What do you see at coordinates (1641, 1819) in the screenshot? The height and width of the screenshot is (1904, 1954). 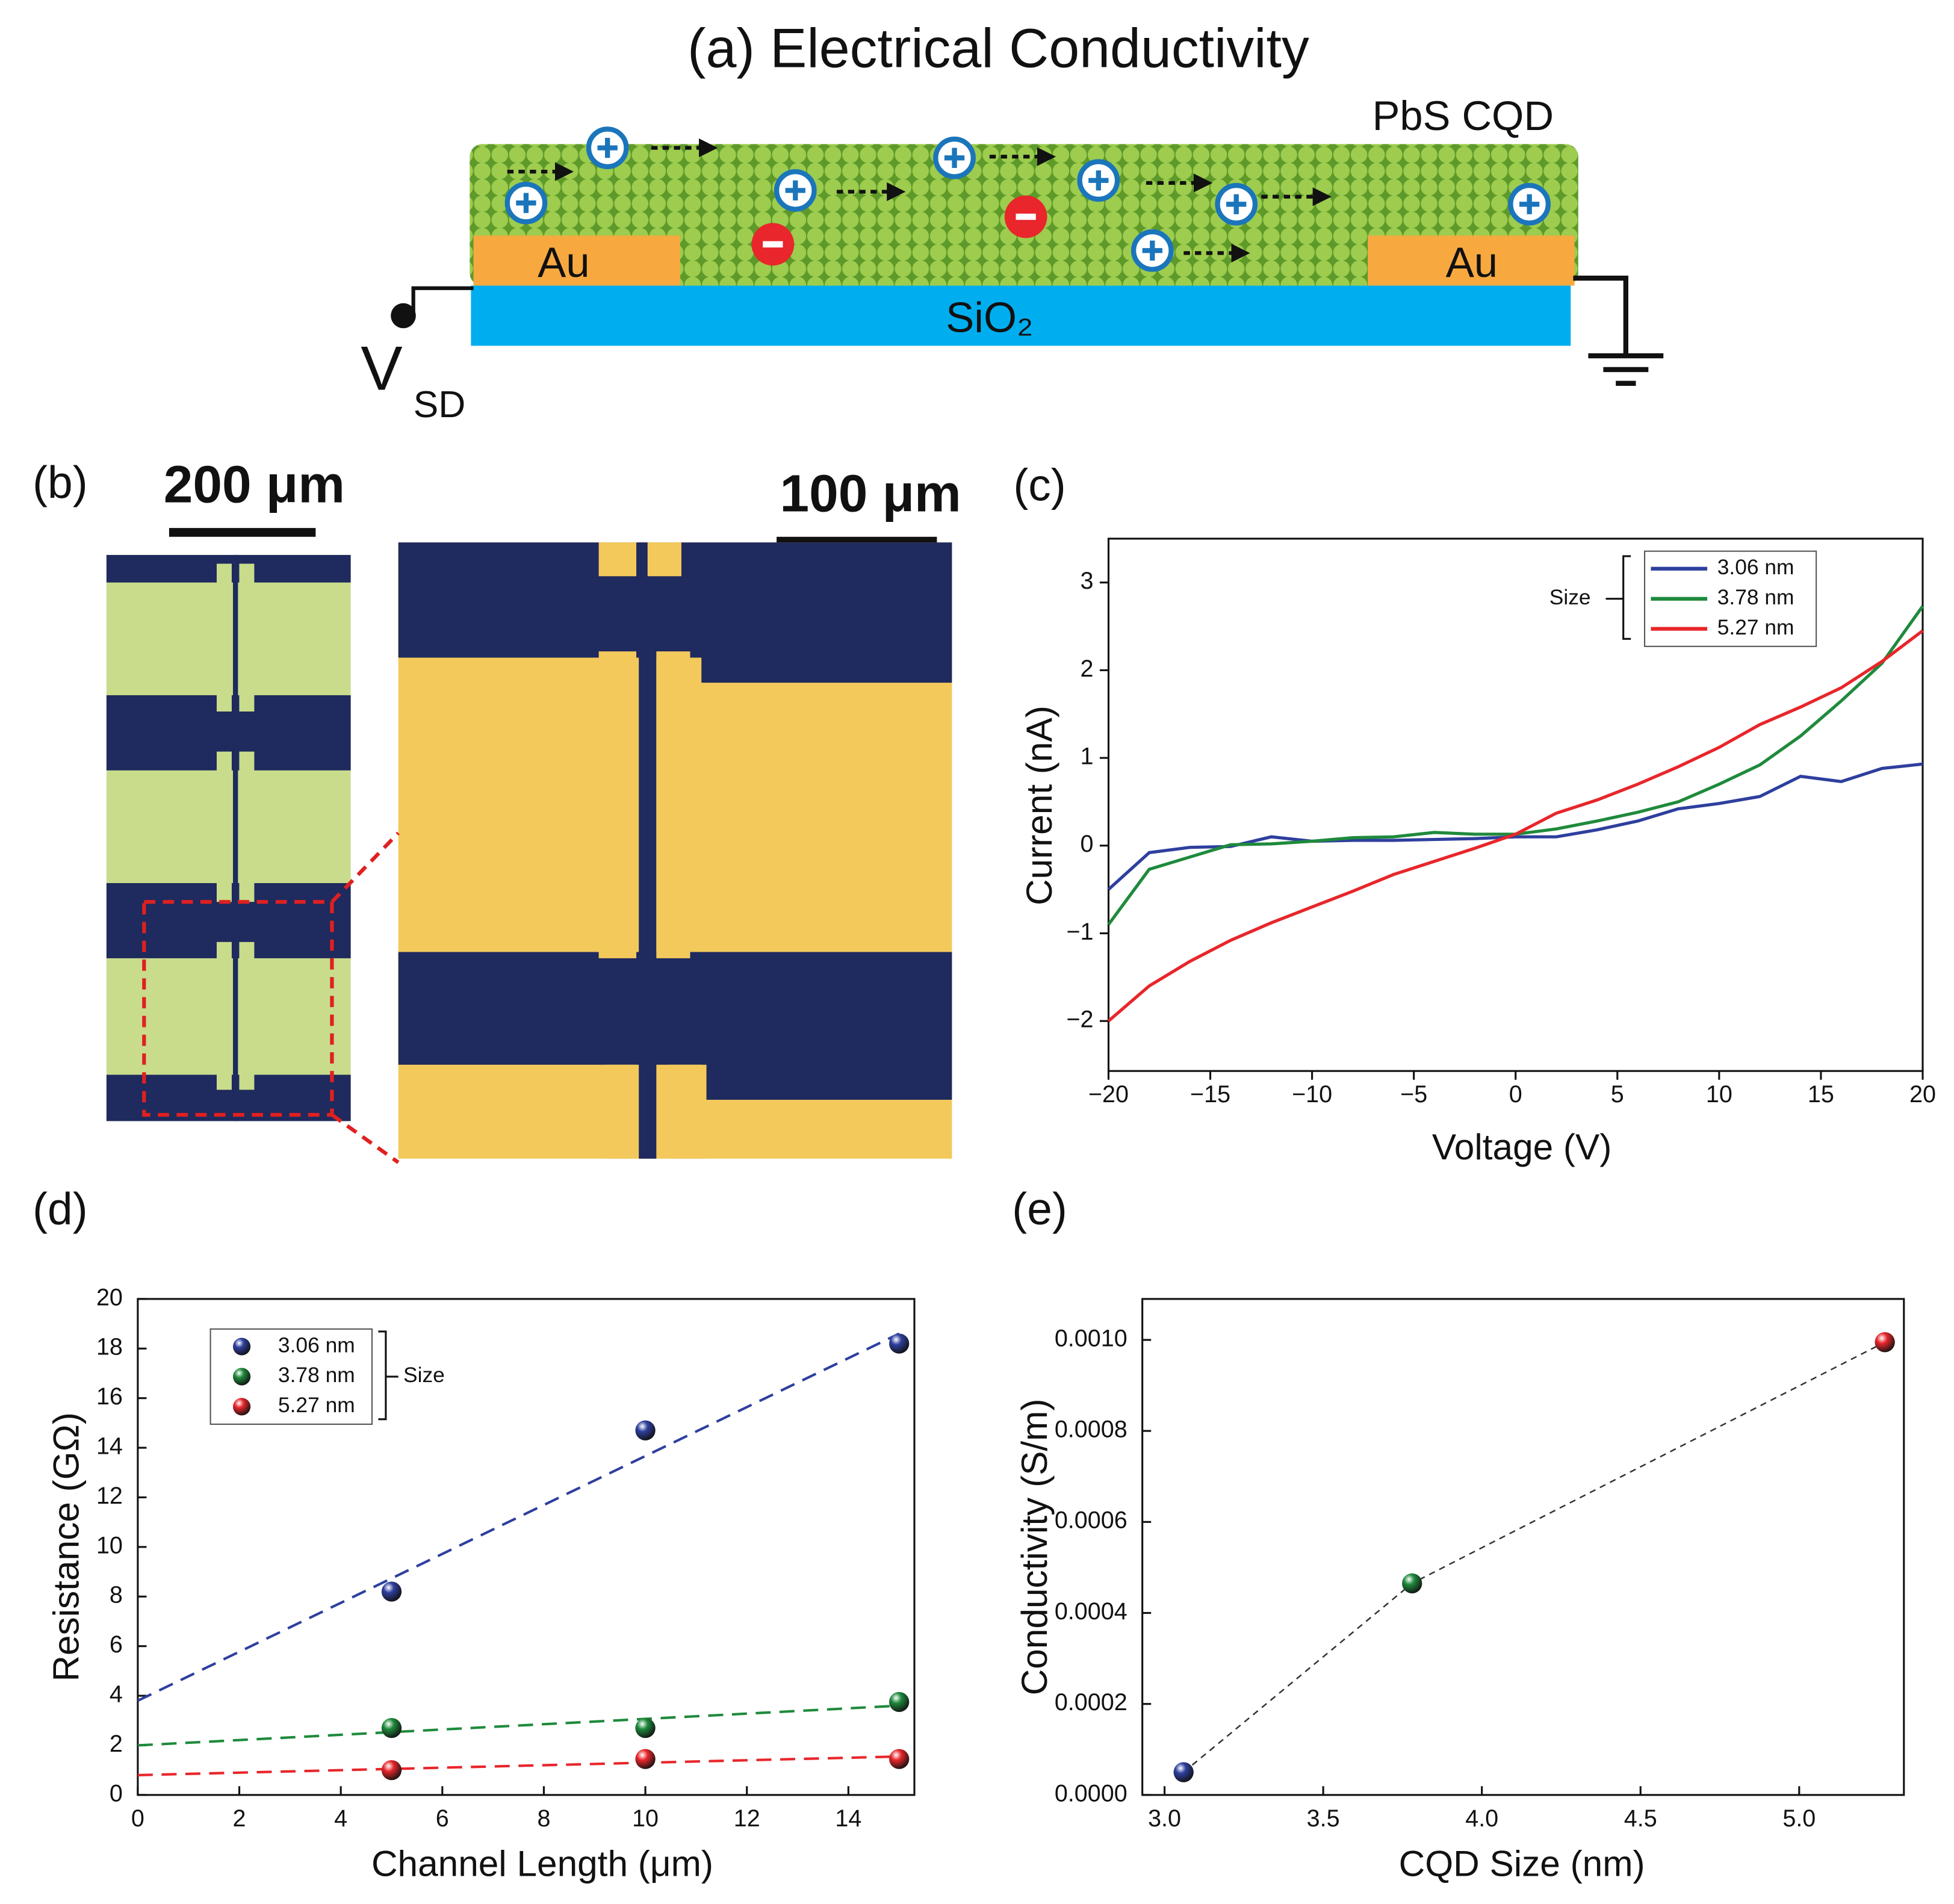 I see `x-tick-label: 4.5` at bounding box center [1641, 1819].